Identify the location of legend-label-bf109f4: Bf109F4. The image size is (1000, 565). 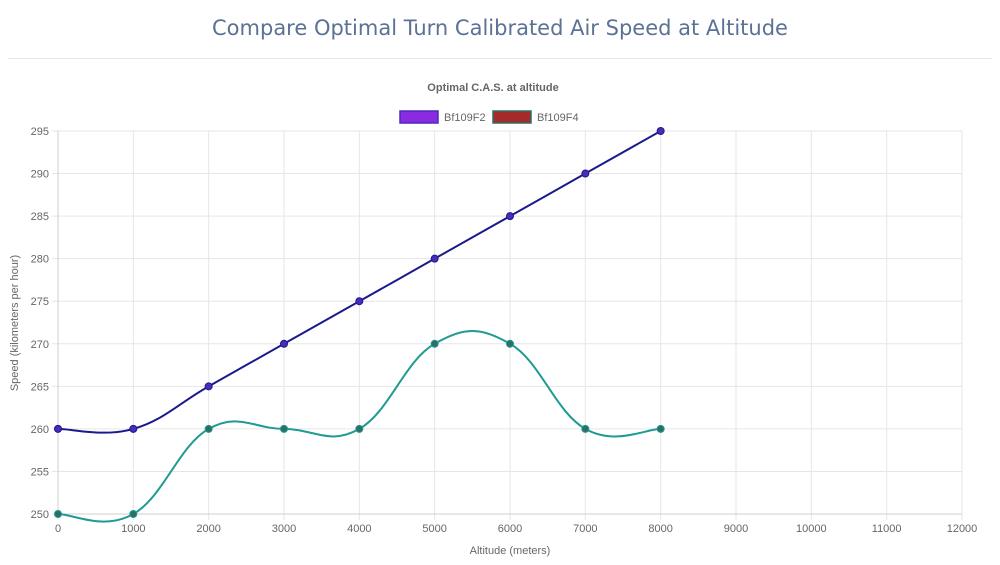
(558, 118).